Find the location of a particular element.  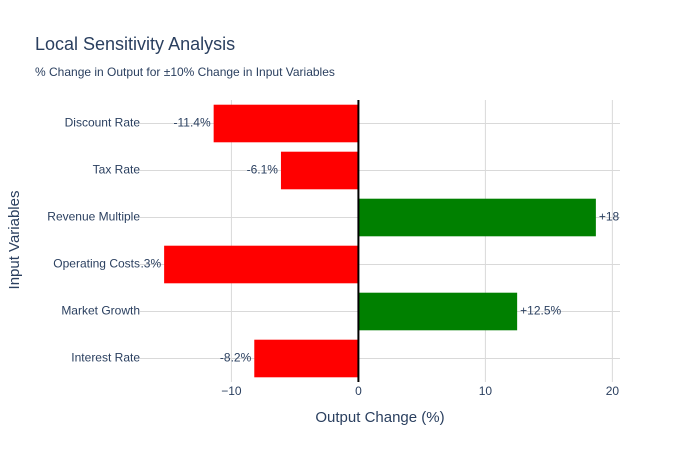

value-label: +18.7% is located at coordinates (619, 217).